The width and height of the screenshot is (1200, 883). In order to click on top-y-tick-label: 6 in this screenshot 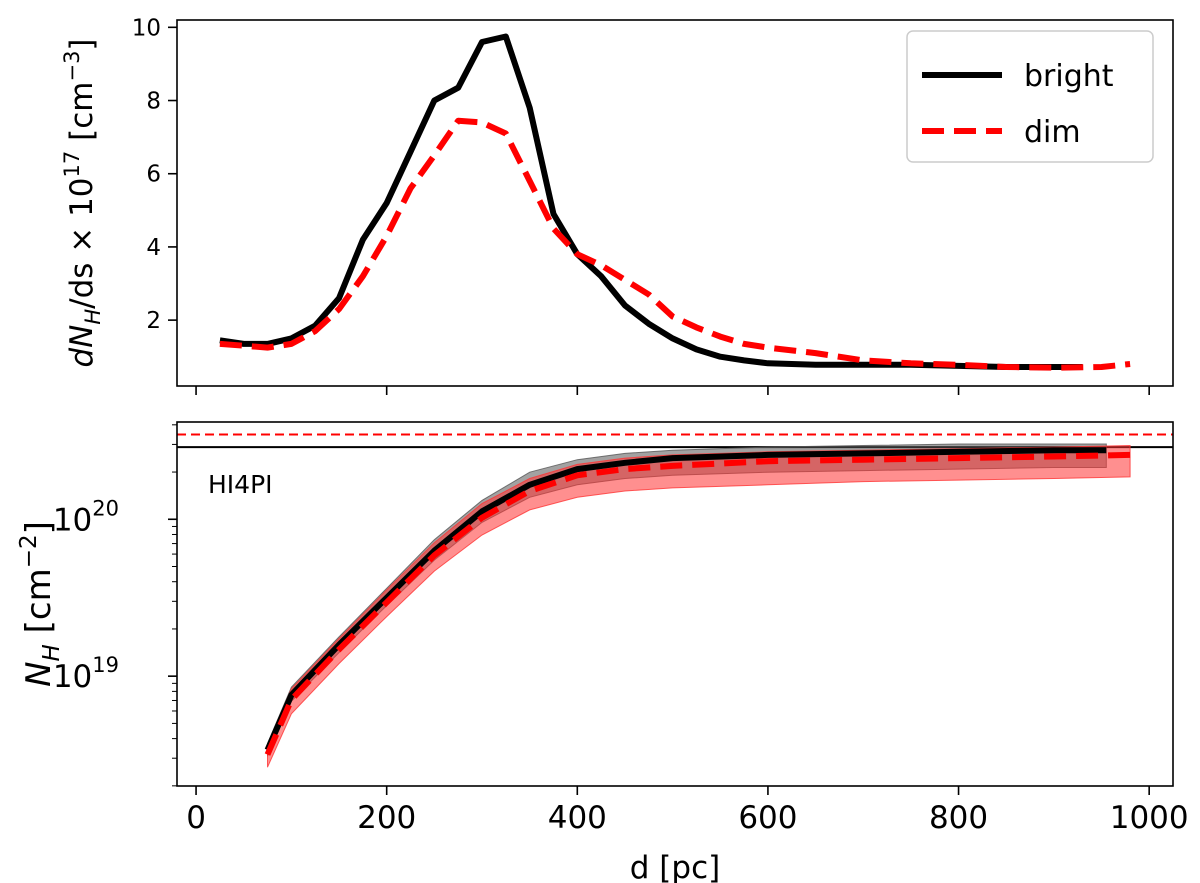, I will do `click(153, 175)`.